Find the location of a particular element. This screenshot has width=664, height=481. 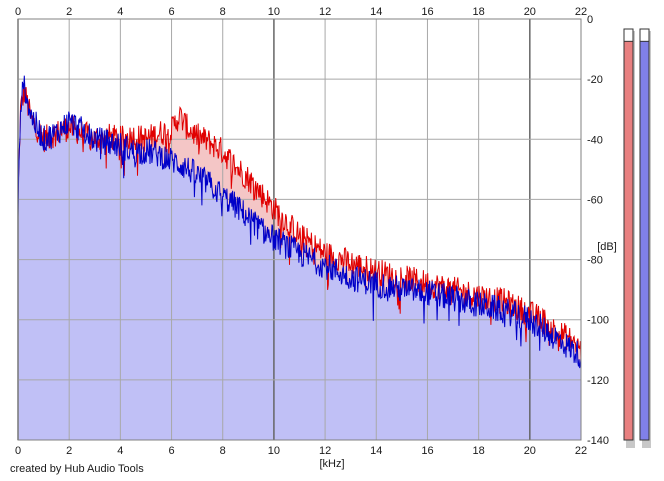

y-tick-label: -140 is located at coordinates (598, 441).